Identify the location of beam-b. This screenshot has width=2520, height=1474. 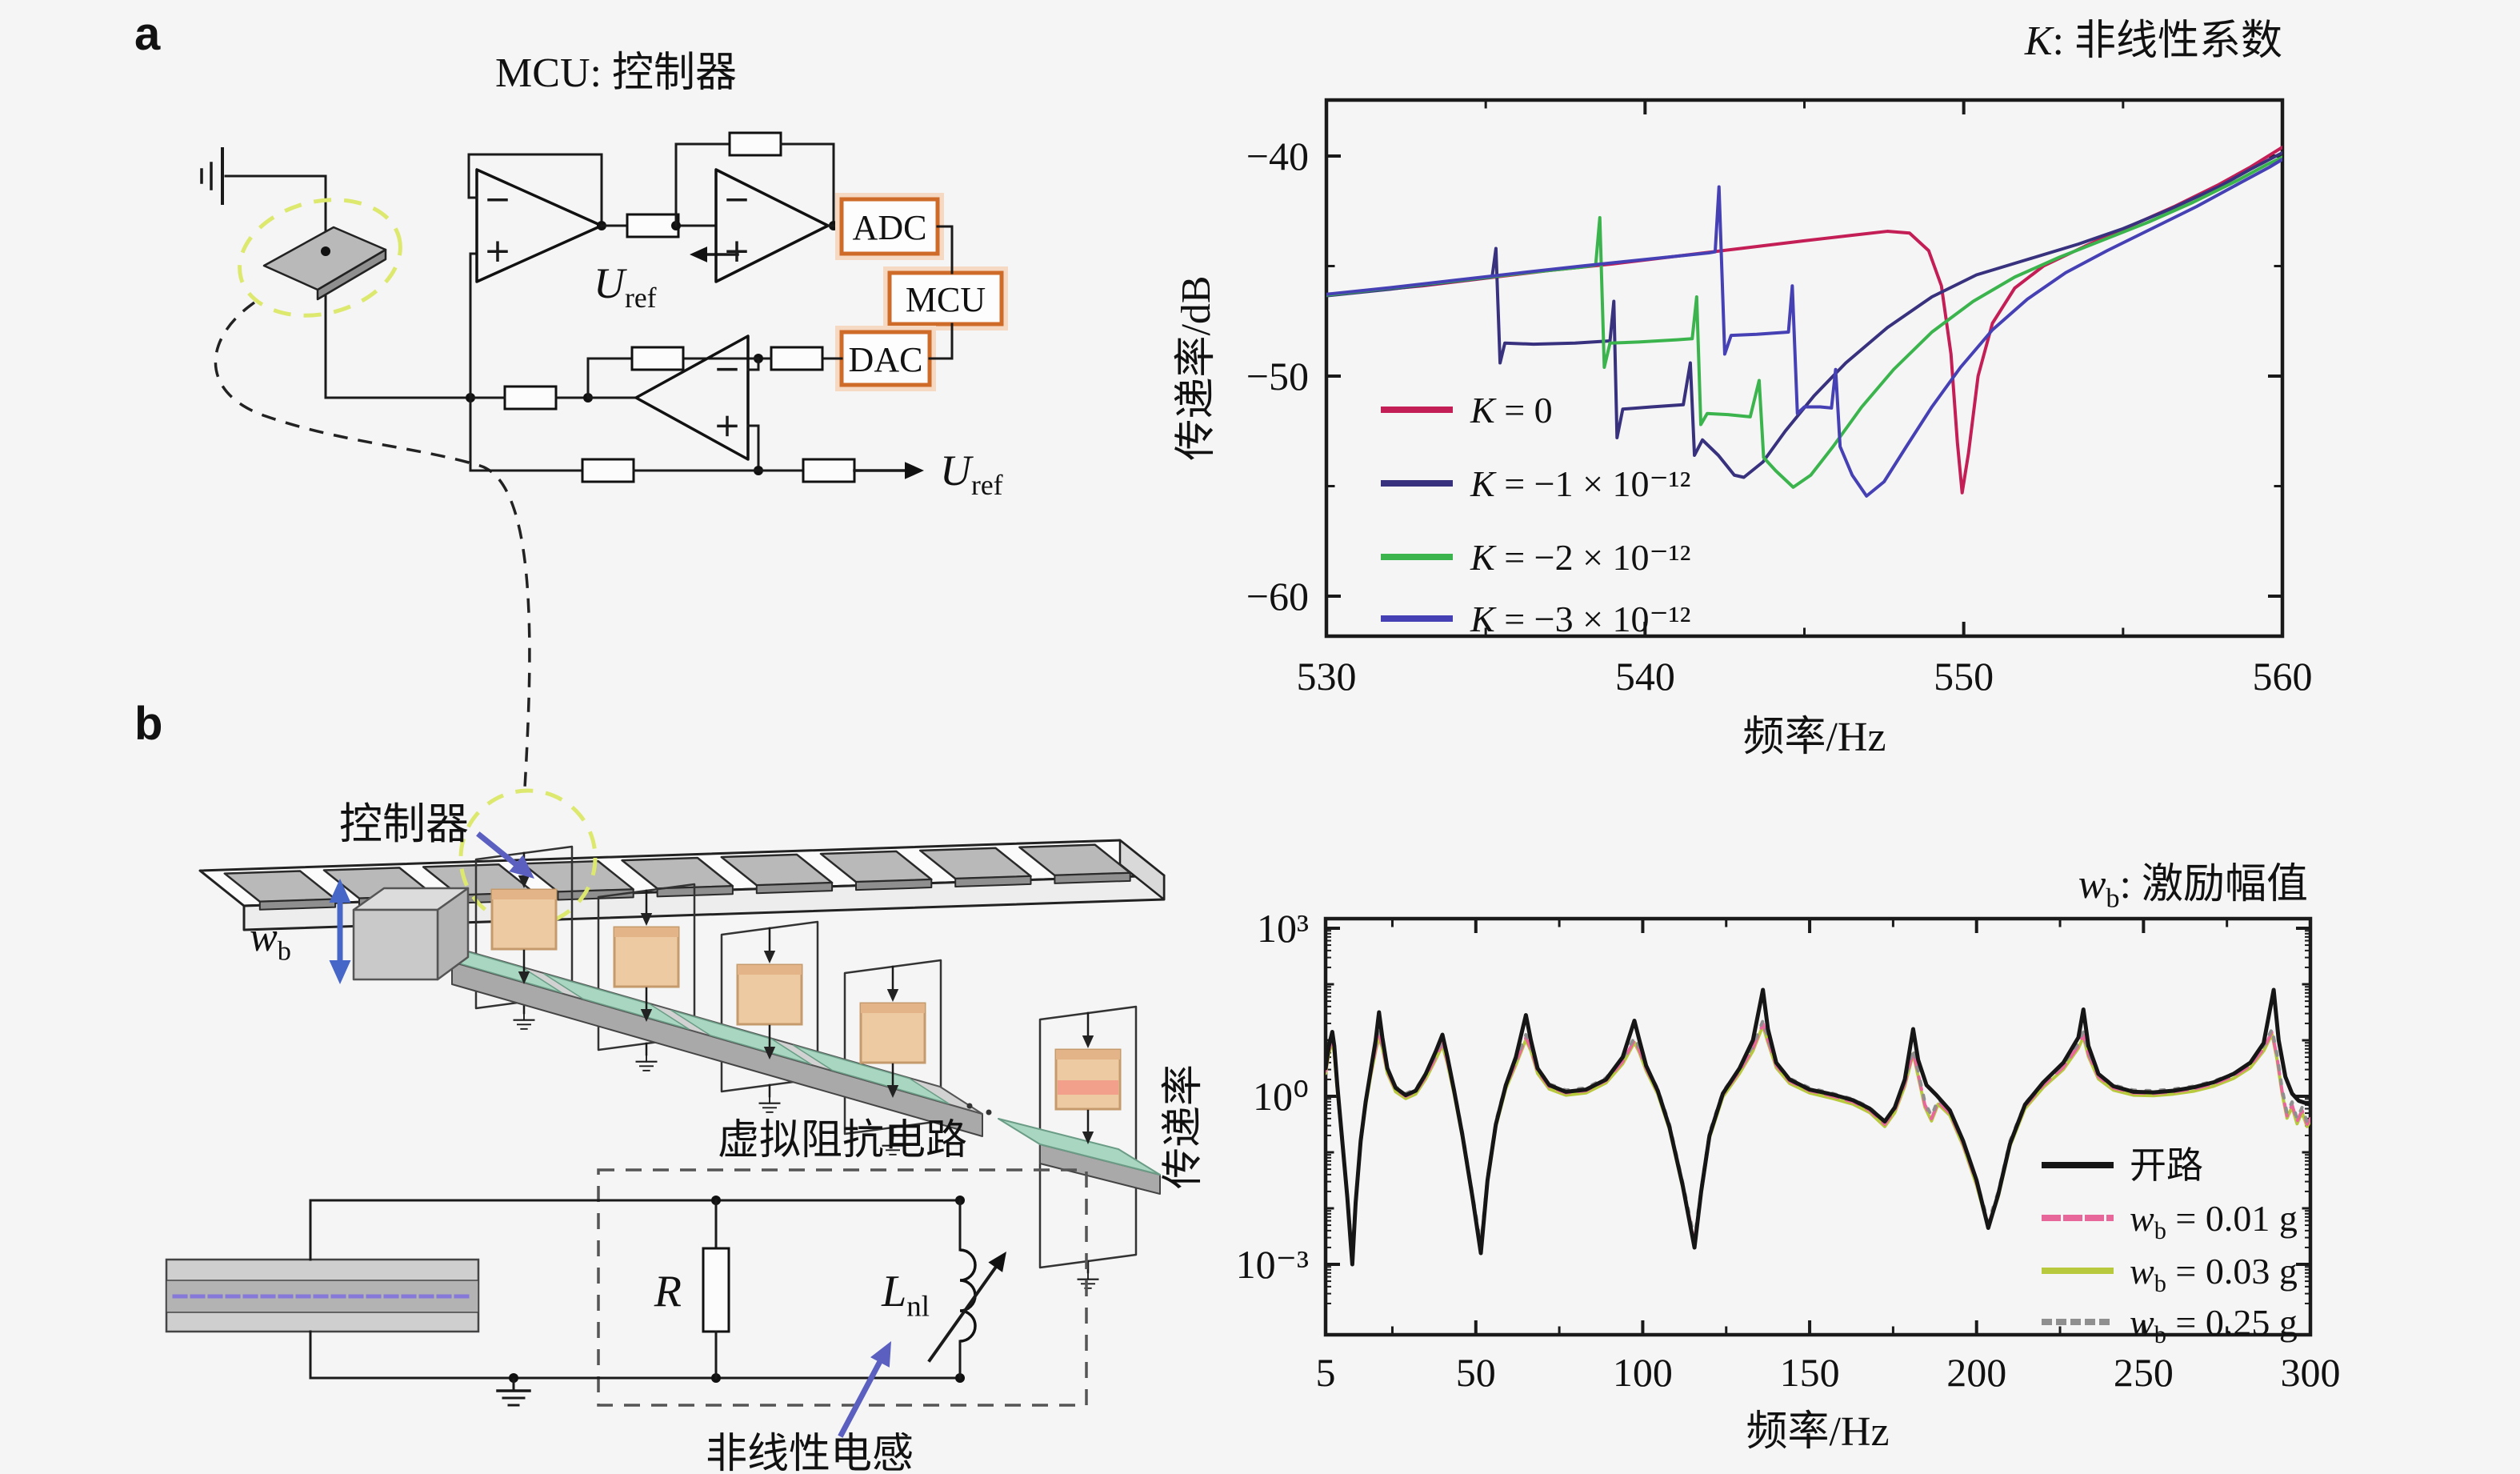
(785, 1064).